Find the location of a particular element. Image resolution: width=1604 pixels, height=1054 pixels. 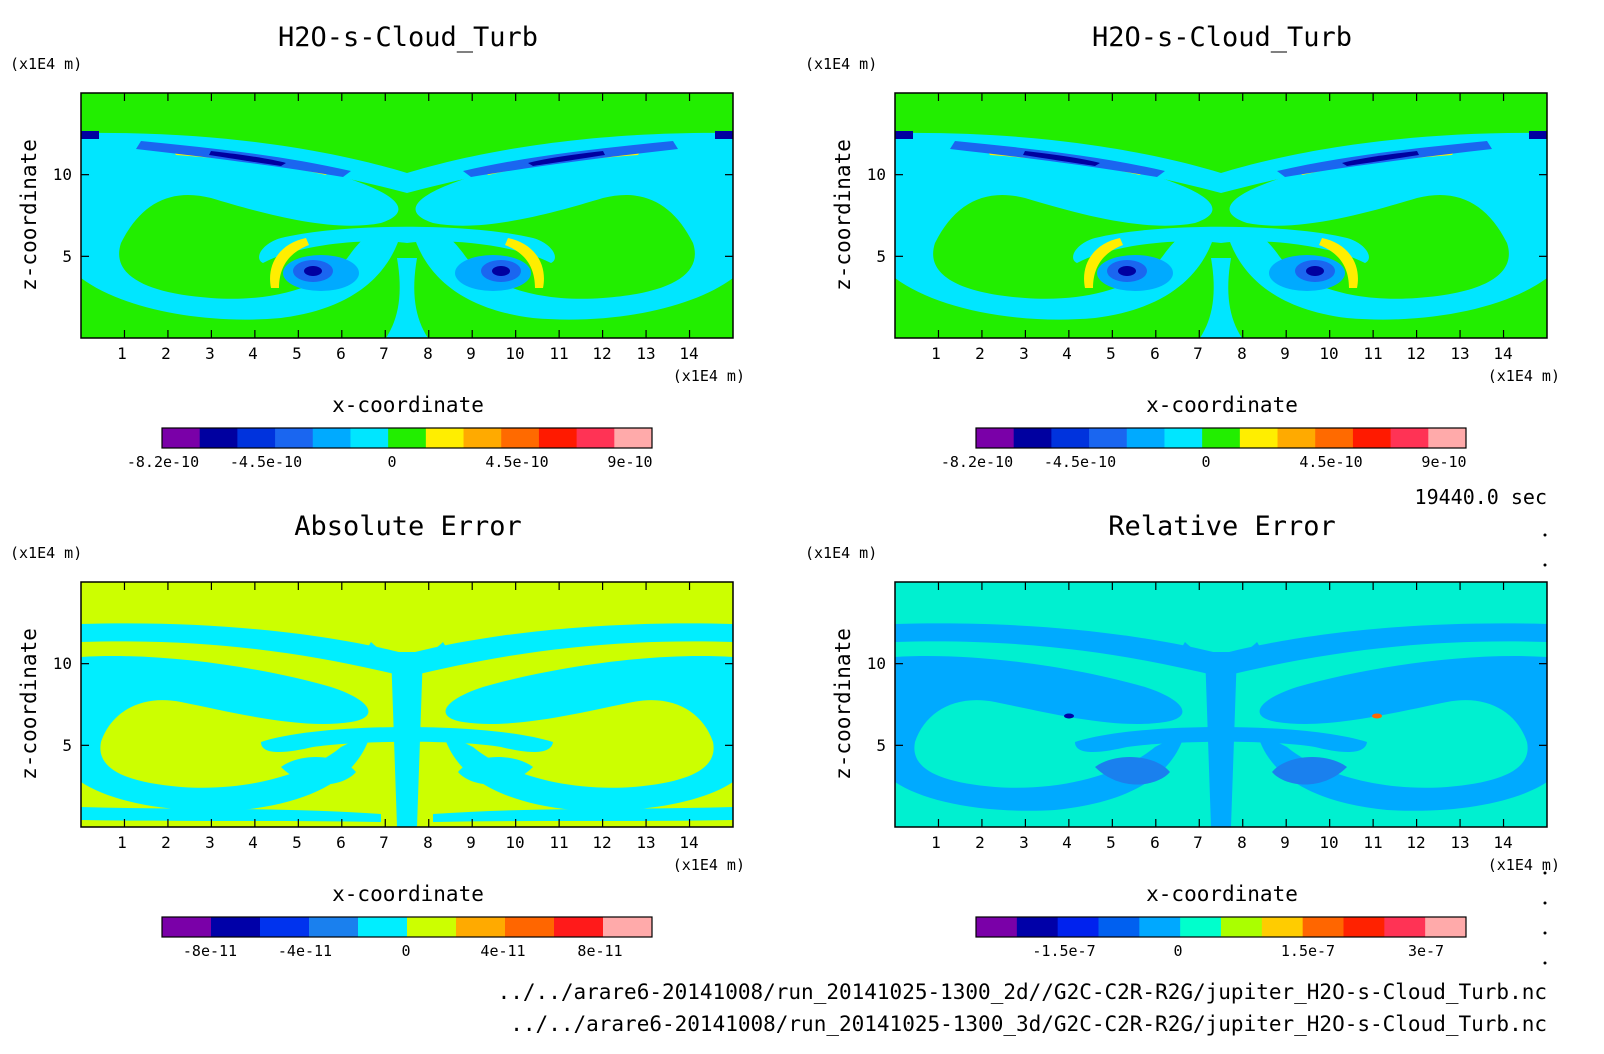

x-tick-label: 11 is located at coordinates (558, 842).